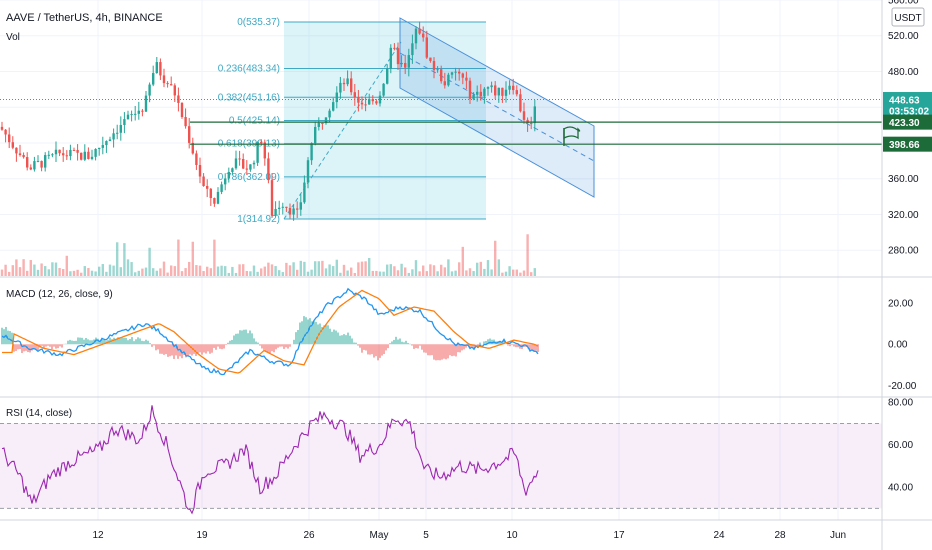 The width and height of the screenshot is (932, 550). What do you see at coordinates (309, 535) in the screenshot?
I see `time-tick-label: 26` at bounding box center [309, 535].